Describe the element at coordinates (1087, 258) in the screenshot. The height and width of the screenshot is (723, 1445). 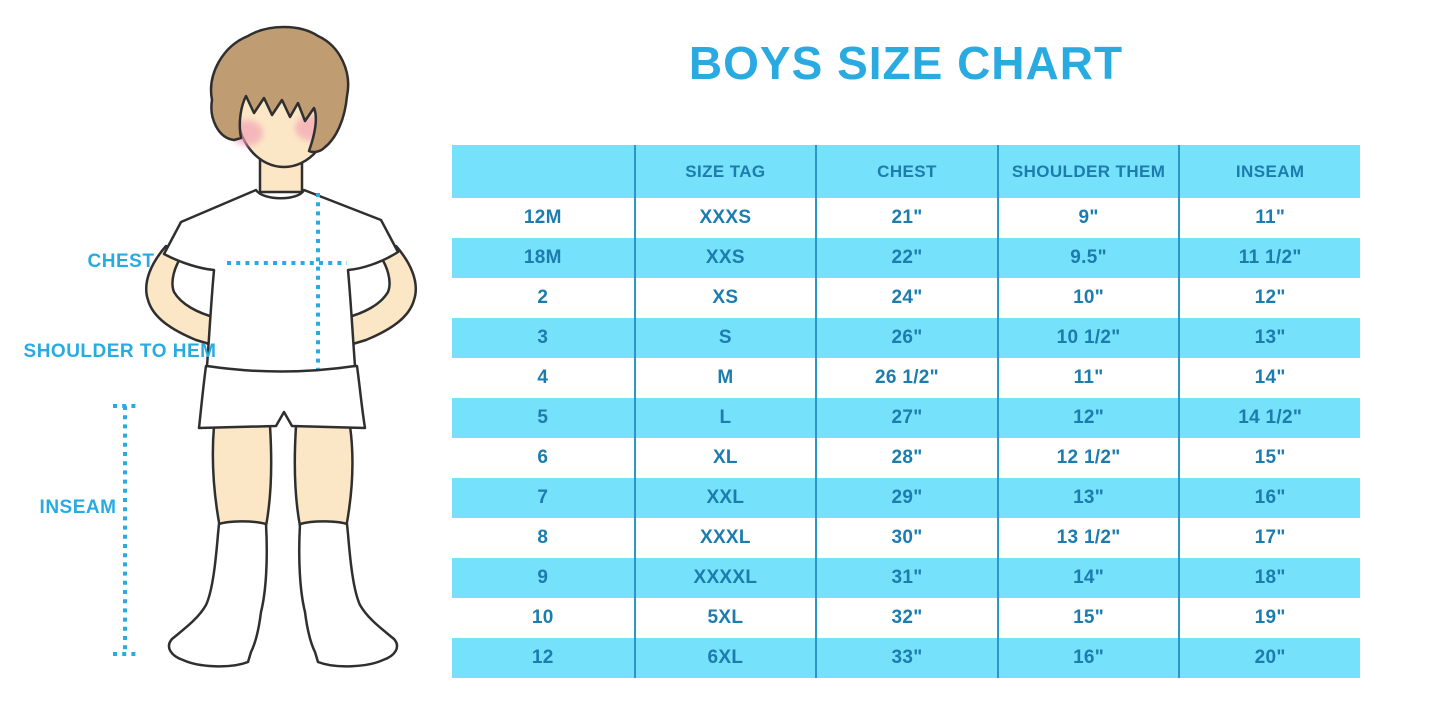
I see `table-cell: 9.5"` at that location.